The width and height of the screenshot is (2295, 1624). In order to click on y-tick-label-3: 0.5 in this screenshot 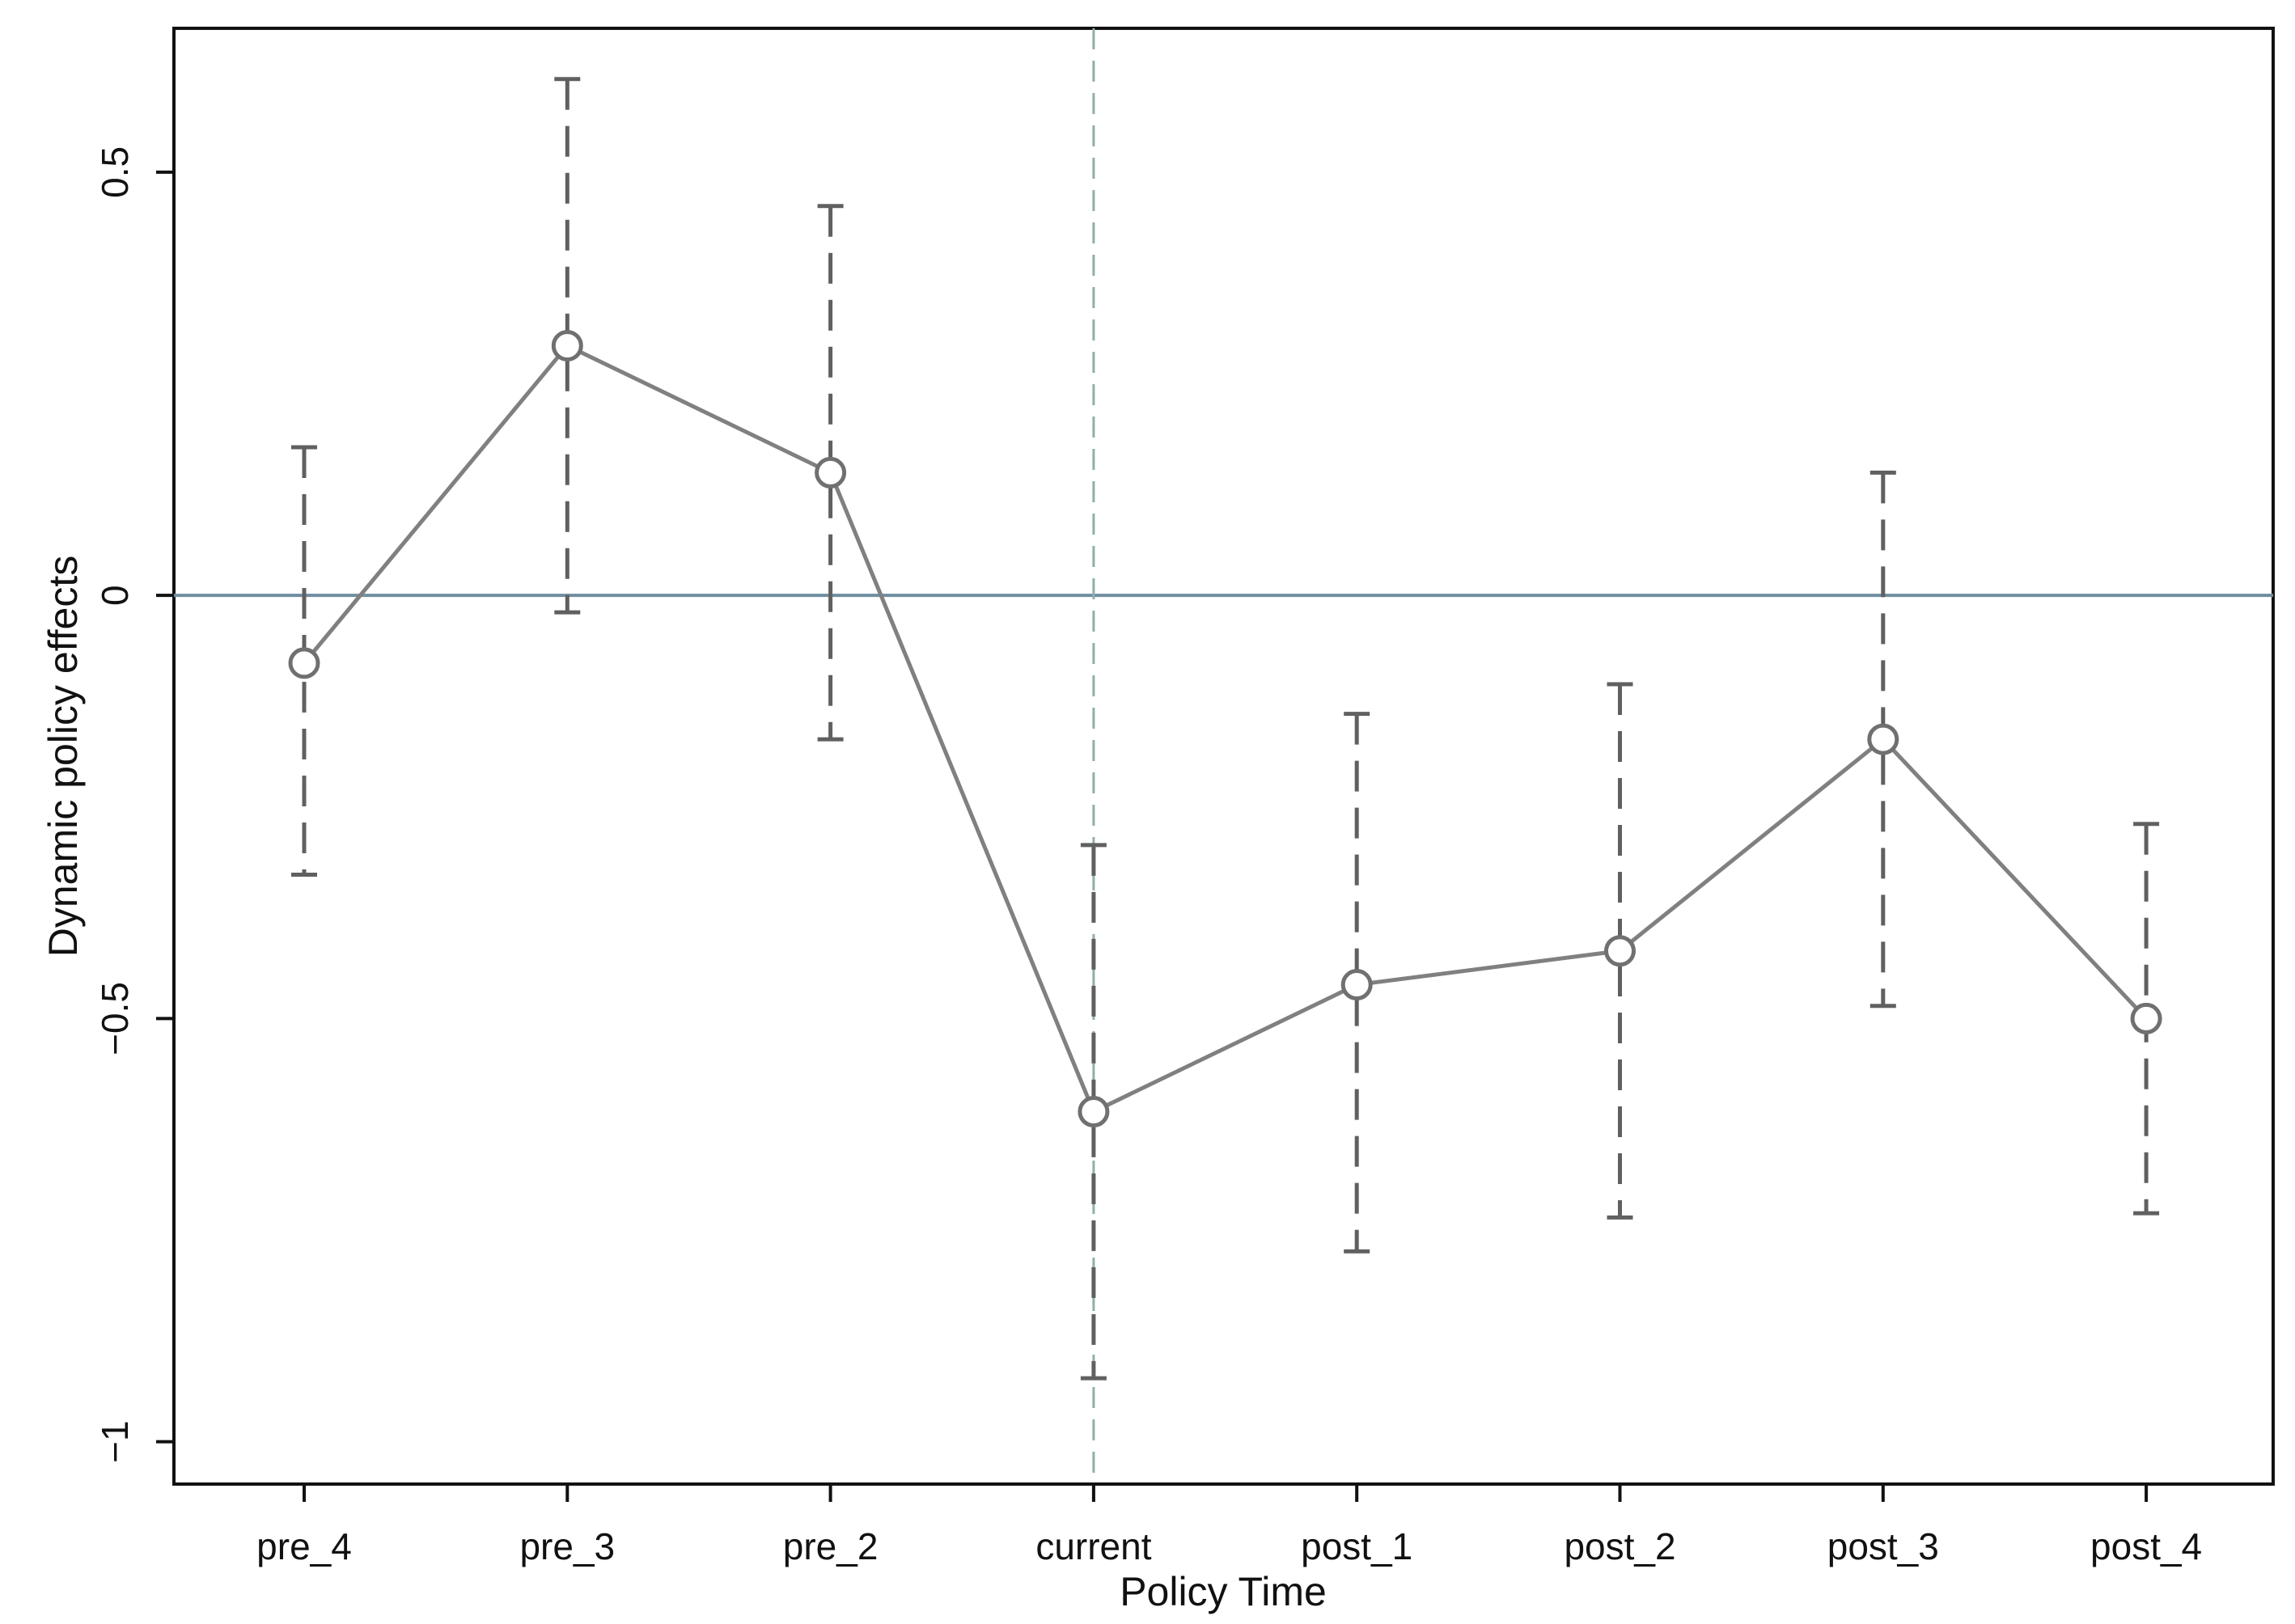, I will do `click(115, 172)`.